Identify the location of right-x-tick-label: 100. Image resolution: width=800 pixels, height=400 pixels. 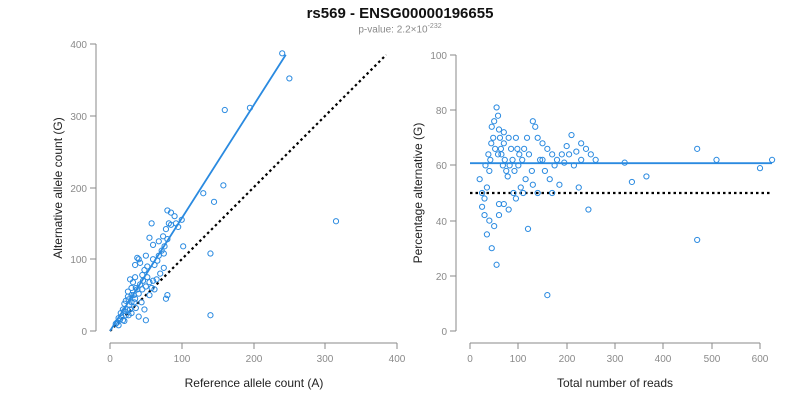
(518, 359).